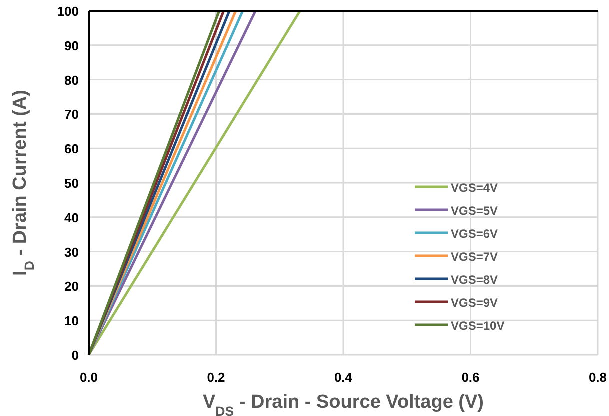 This screenshot has height=416, width=609. I want to click on x-tick-label: 0.6, so click(471, 377).